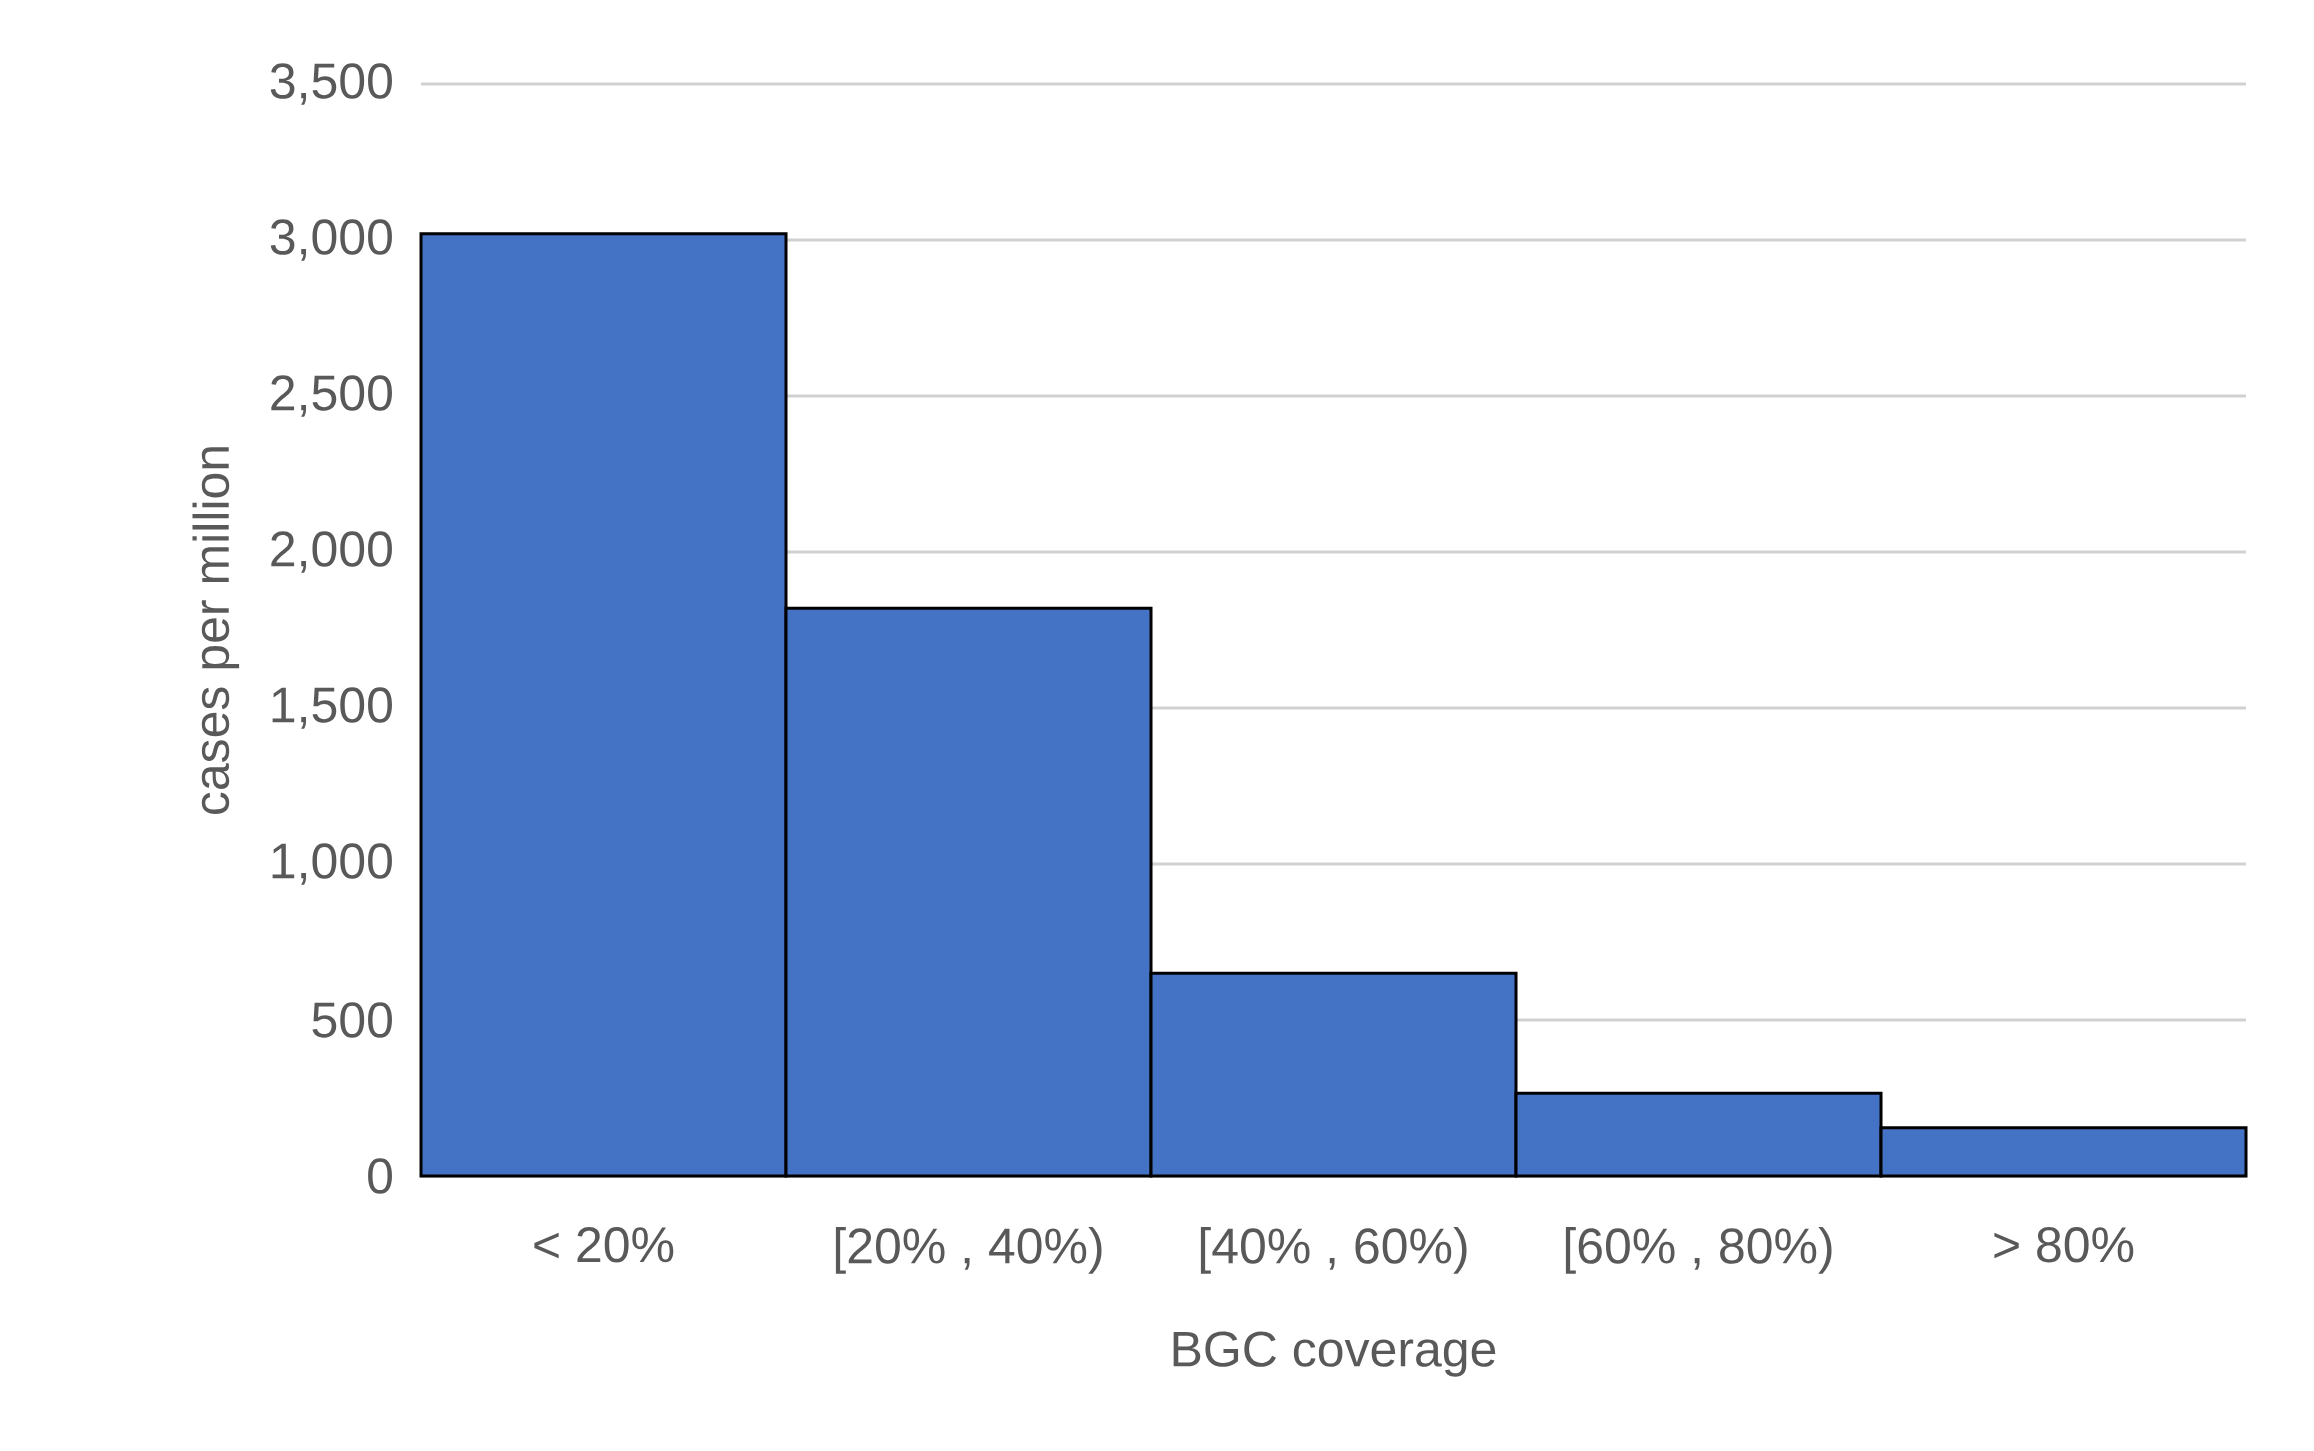 The height and width of the screenshot is (1451, 2314). Describe the element at coordinates (604, 1245) in the screenshot. I see `x-tick-label: < 20%` at that location.